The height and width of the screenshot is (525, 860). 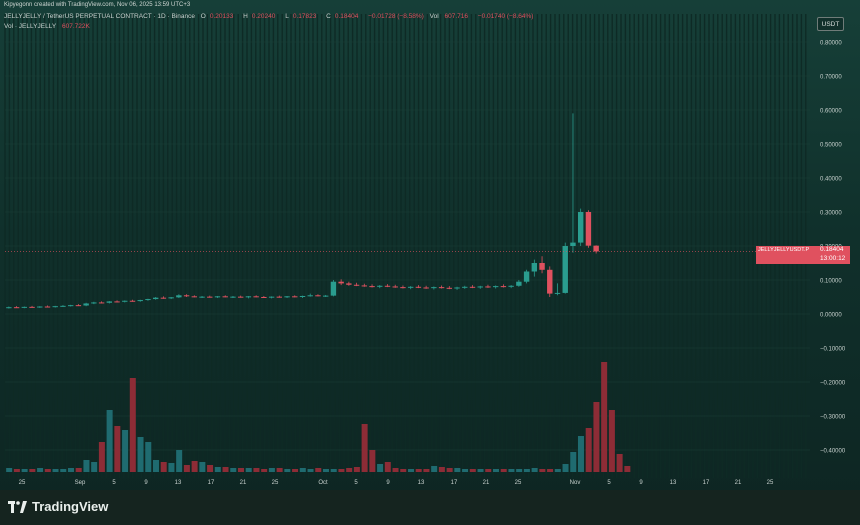 What do you see at coordinates (831, 112) in the screenshot?
I see `y-axis-label: 0.60000` at bounding box center [831, 112].